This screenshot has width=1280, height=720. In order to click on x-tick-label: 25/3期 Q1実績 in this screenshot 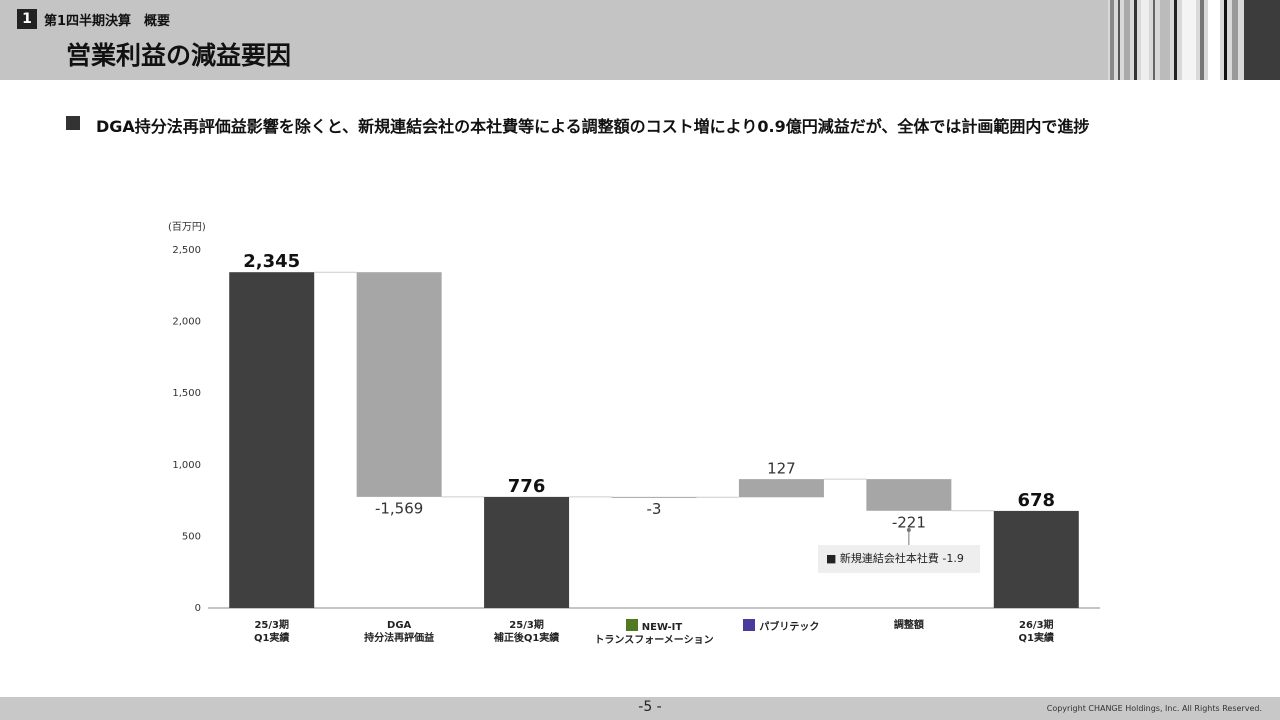, I will do `click(272, 632)`.